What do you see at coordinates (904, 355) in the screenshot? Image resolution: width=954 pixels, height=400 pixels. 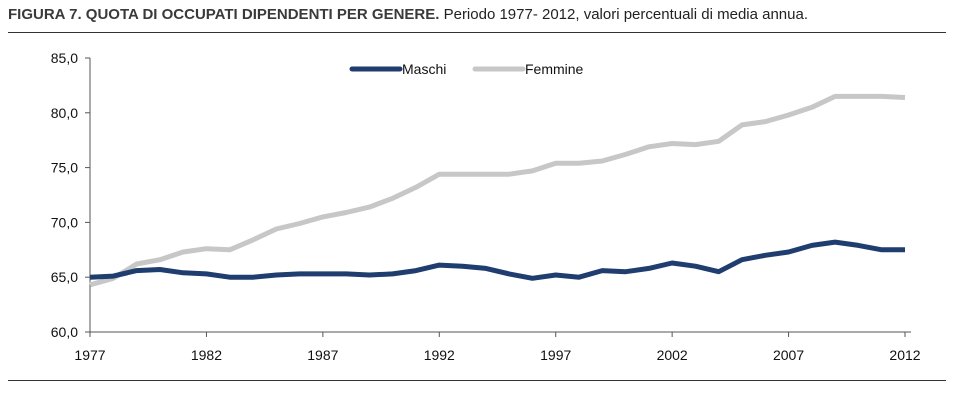 I see `x-tick-label: 2012` at bounding box center [904, 355].